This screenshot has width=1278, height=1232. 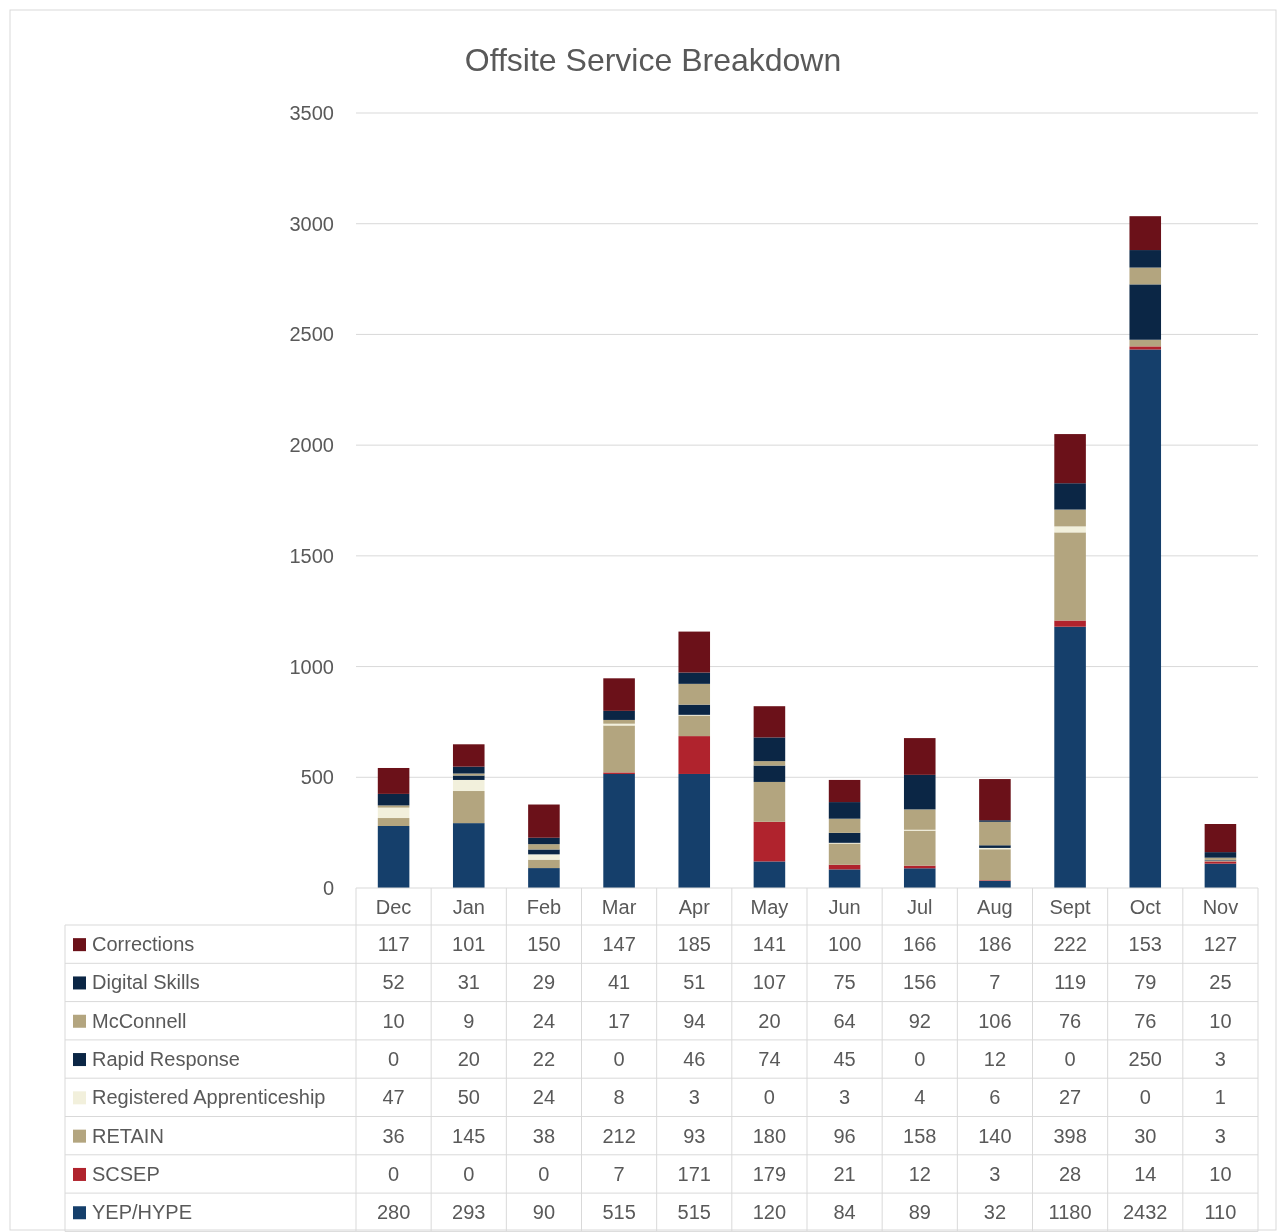 I want to click on x-tick-label: Jul, so click(x=919, y=906).